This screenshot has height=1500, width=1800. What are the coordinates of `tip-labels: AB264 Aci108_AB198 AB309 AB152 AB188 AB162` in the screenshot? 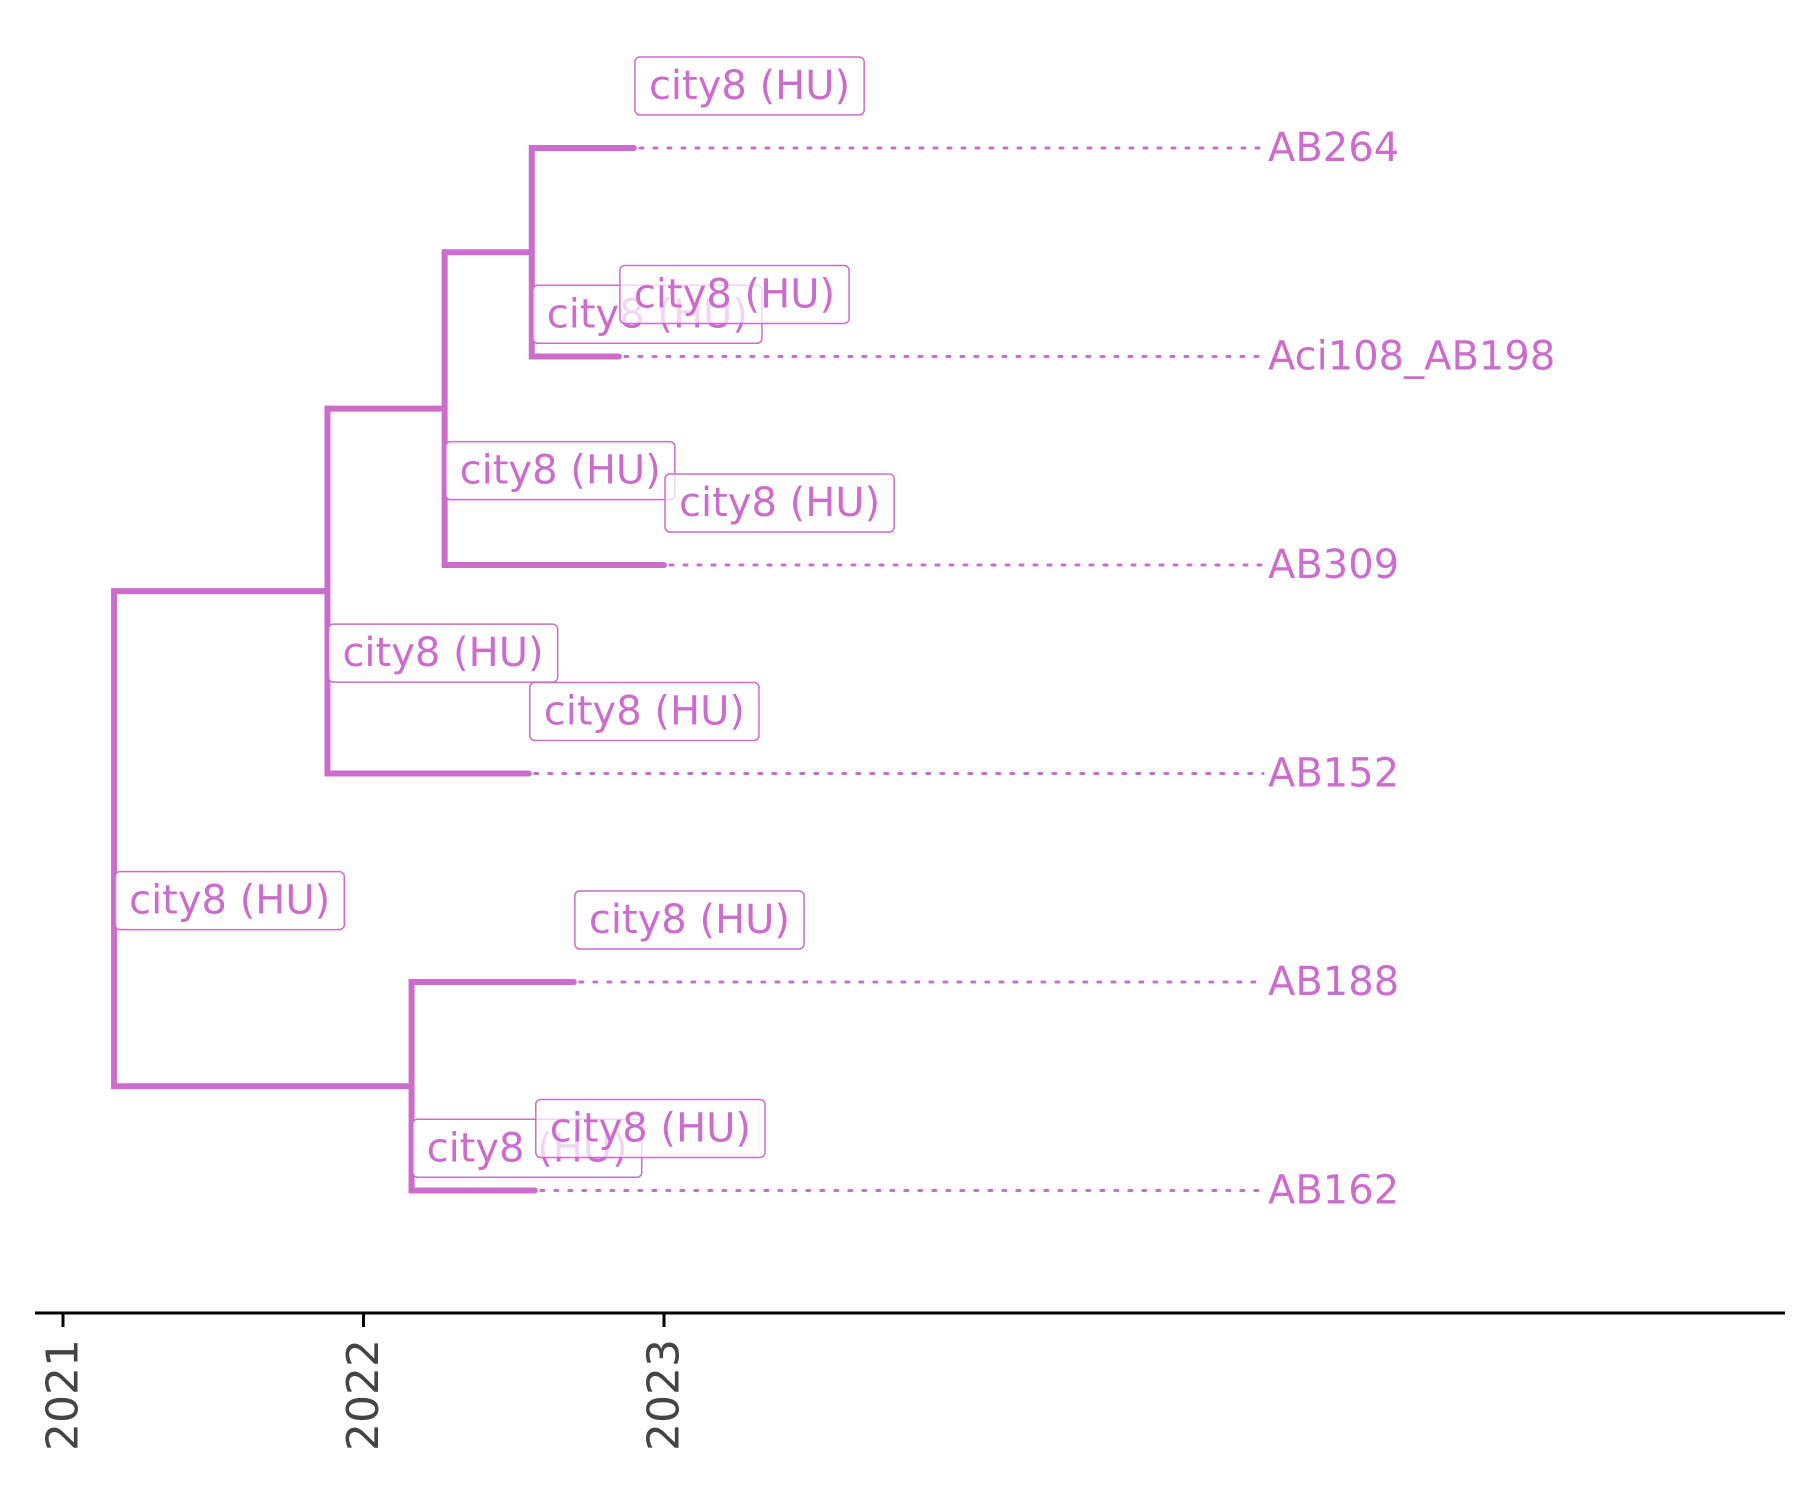 It's located at (1411, 669).